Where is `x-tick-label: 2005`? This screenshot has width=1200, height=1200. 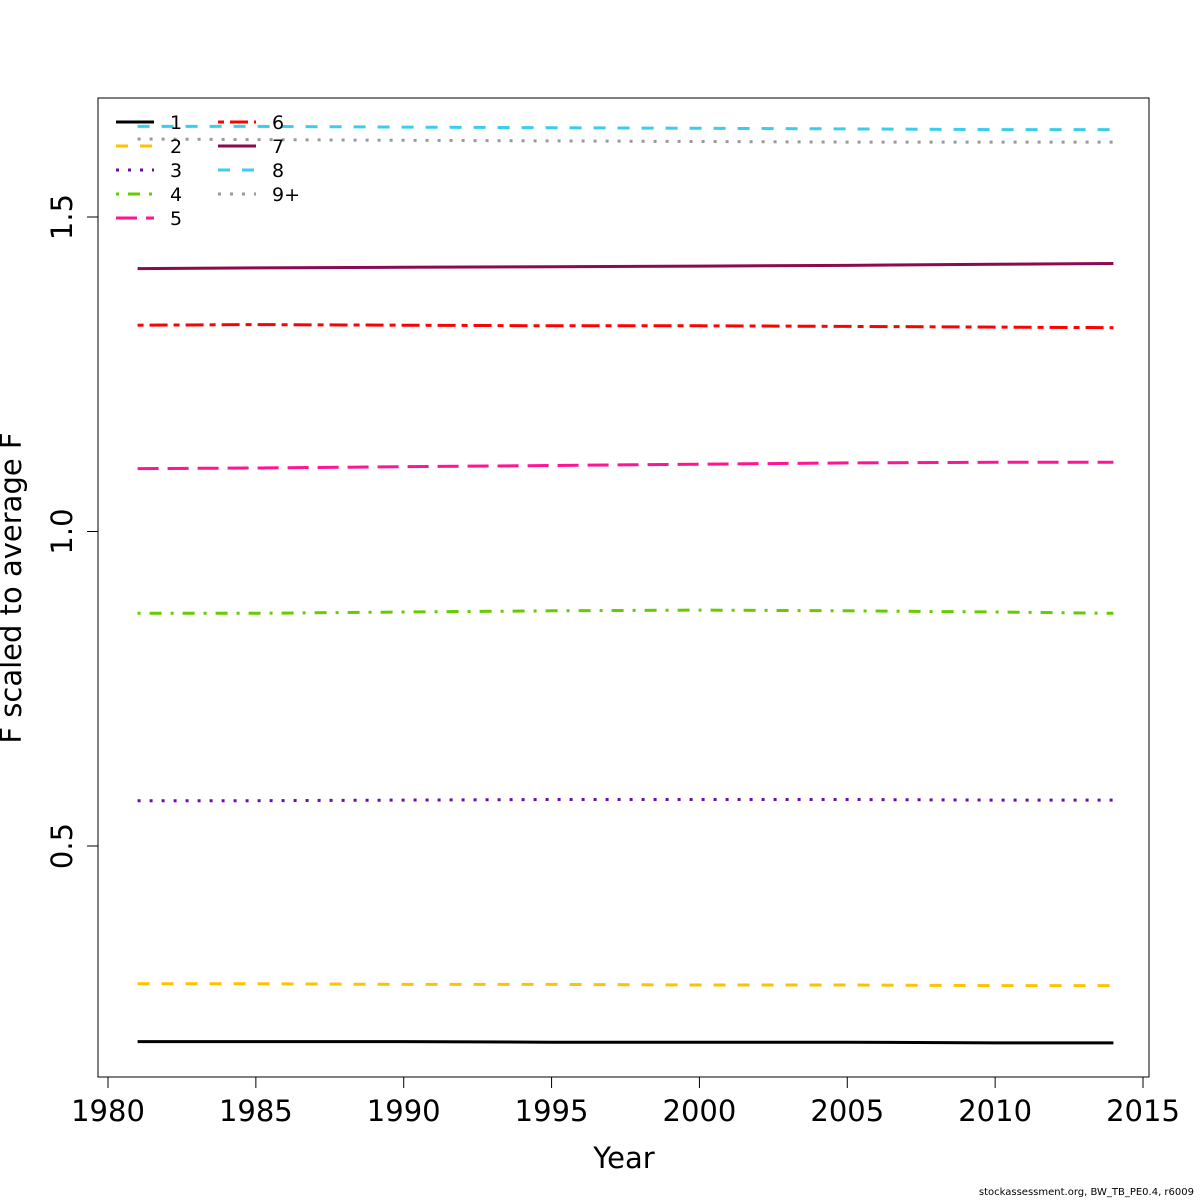 x-tick-label: 2005 is located at coordinates (847, 1111).